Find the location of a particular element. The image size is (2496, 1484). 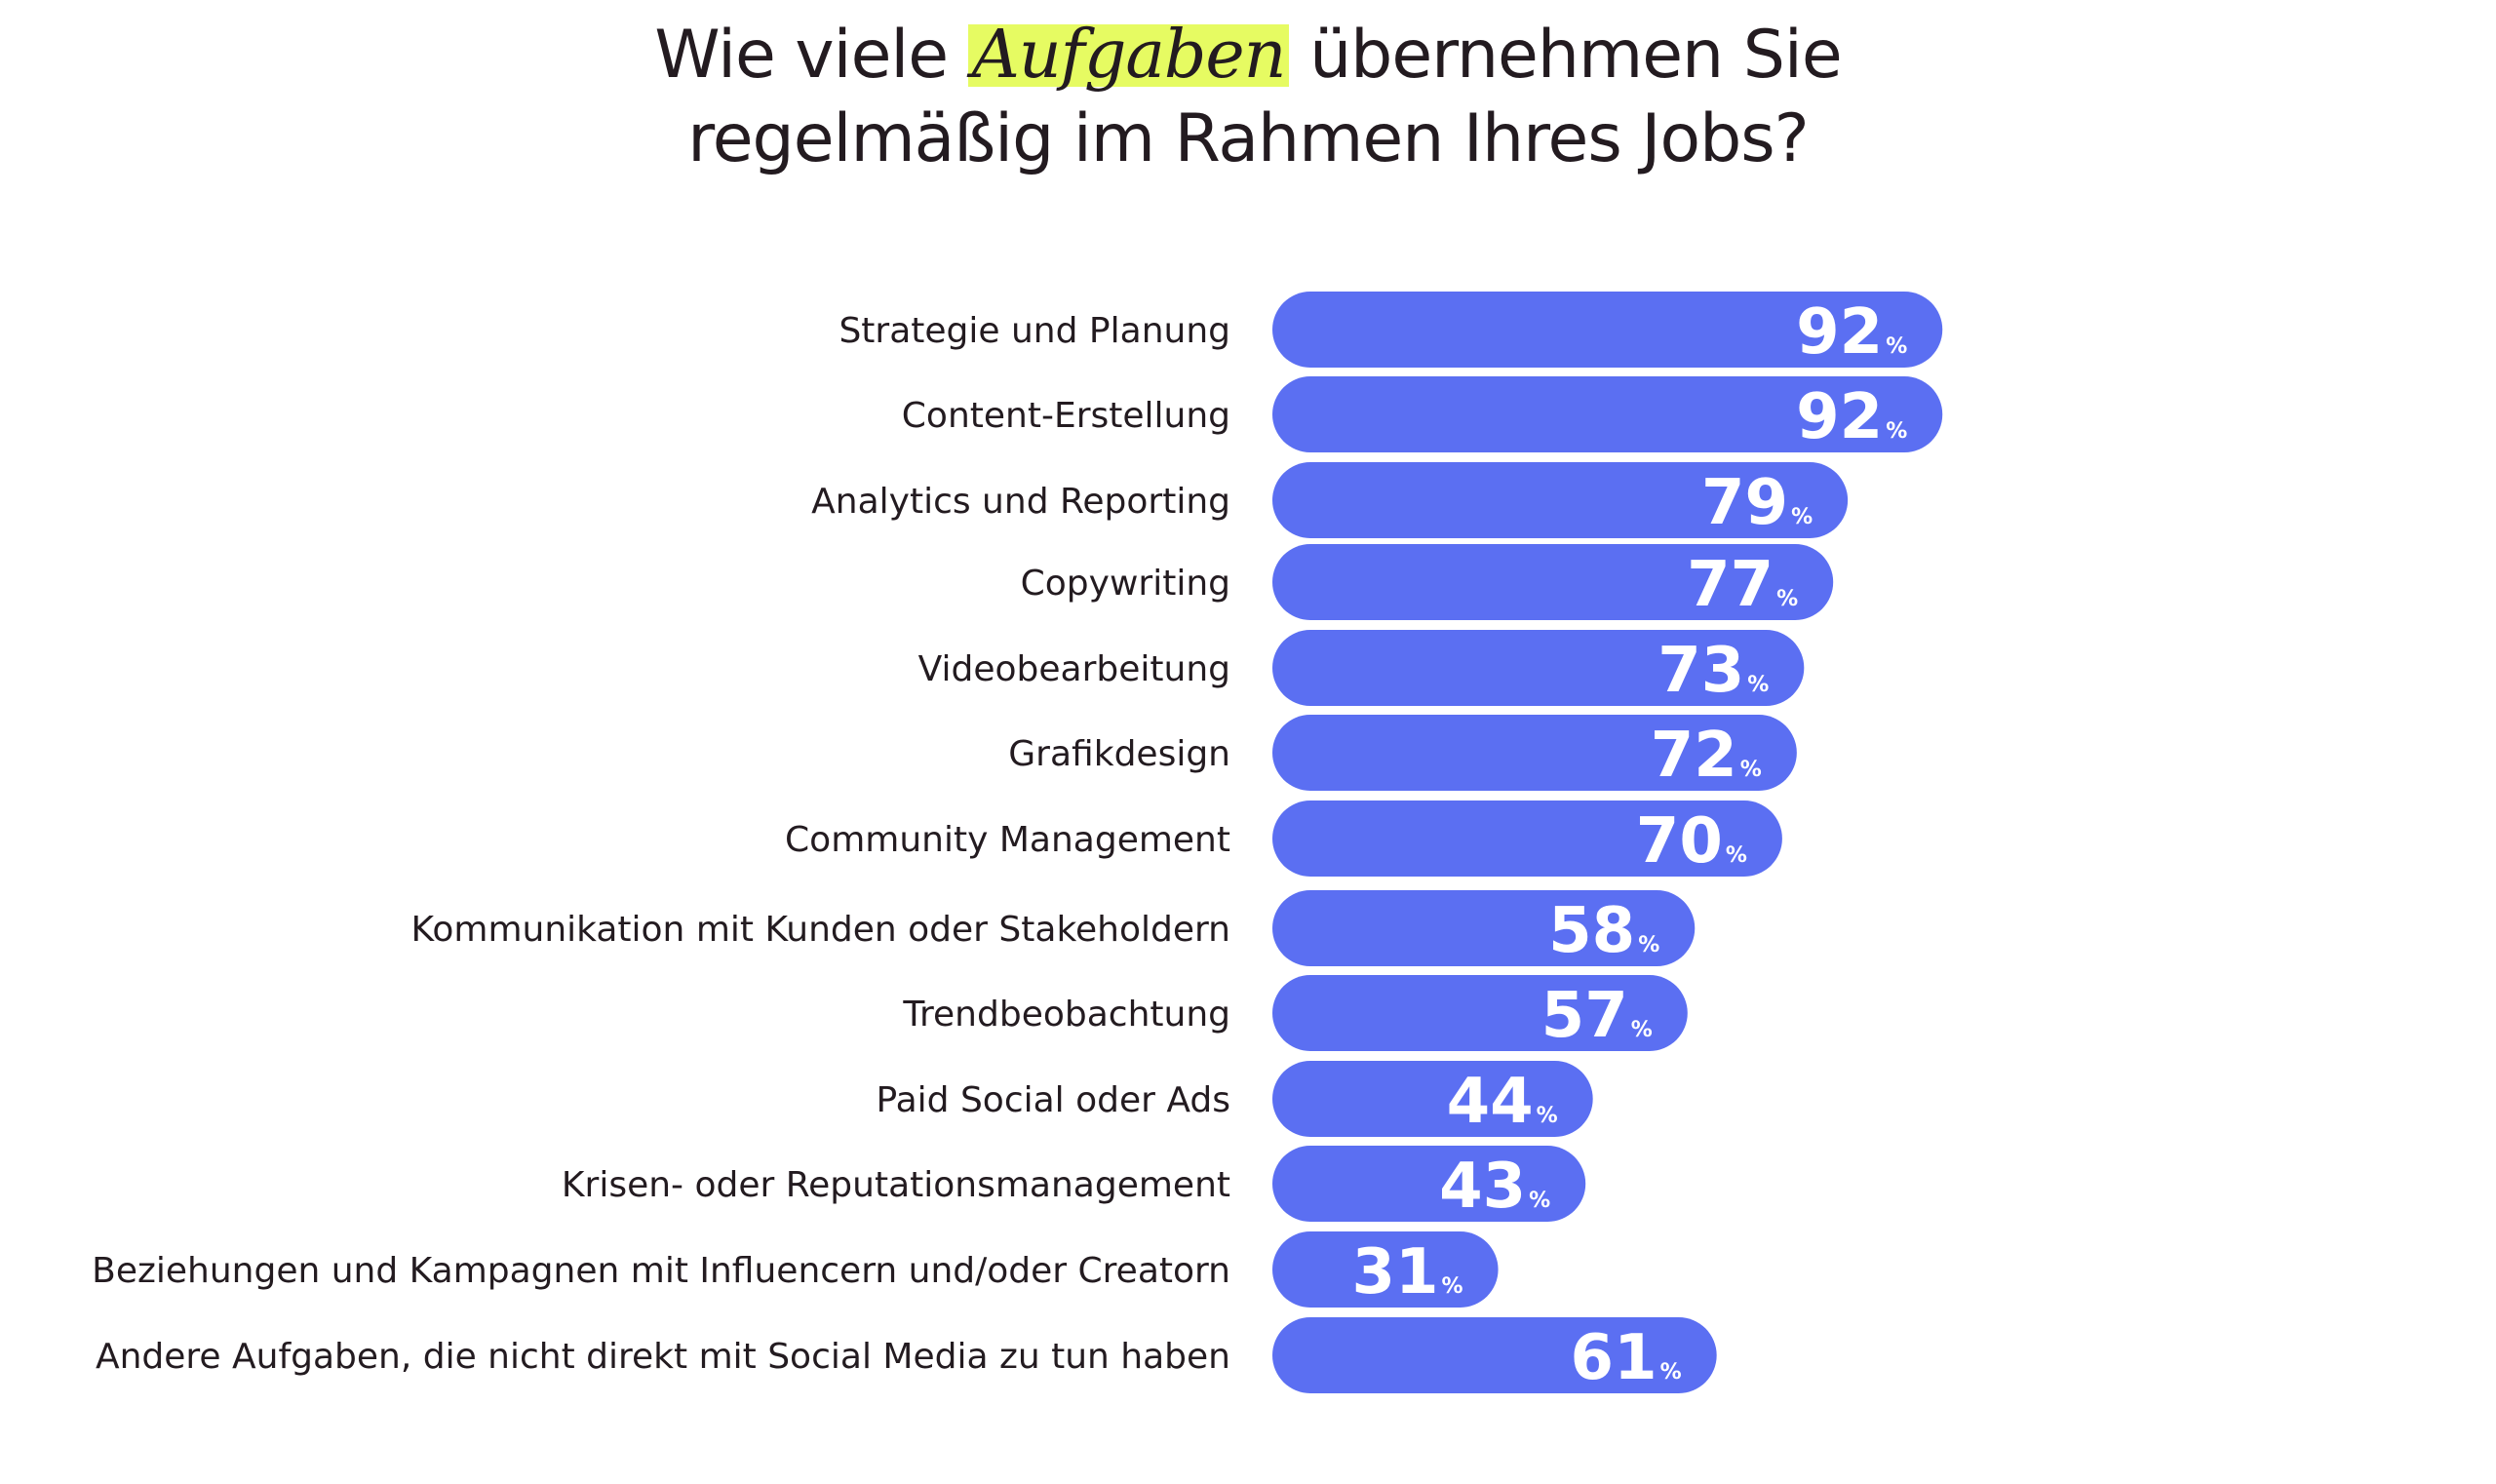

value-label: 73% is located at coordinates (1713, 671).